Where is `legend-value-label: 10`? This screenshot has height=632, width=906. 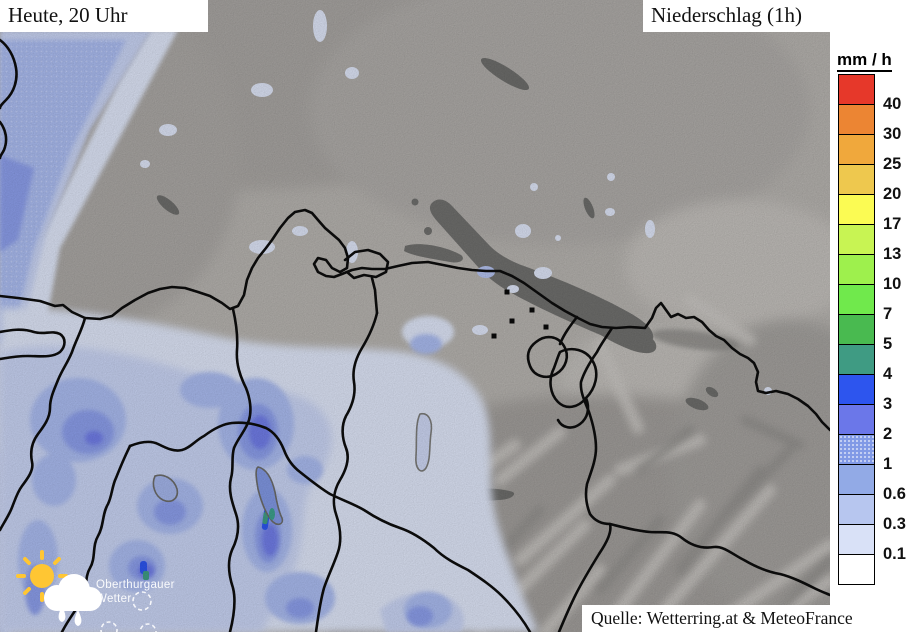 legend-value-label: 10 is located at coordinates (892, 284).